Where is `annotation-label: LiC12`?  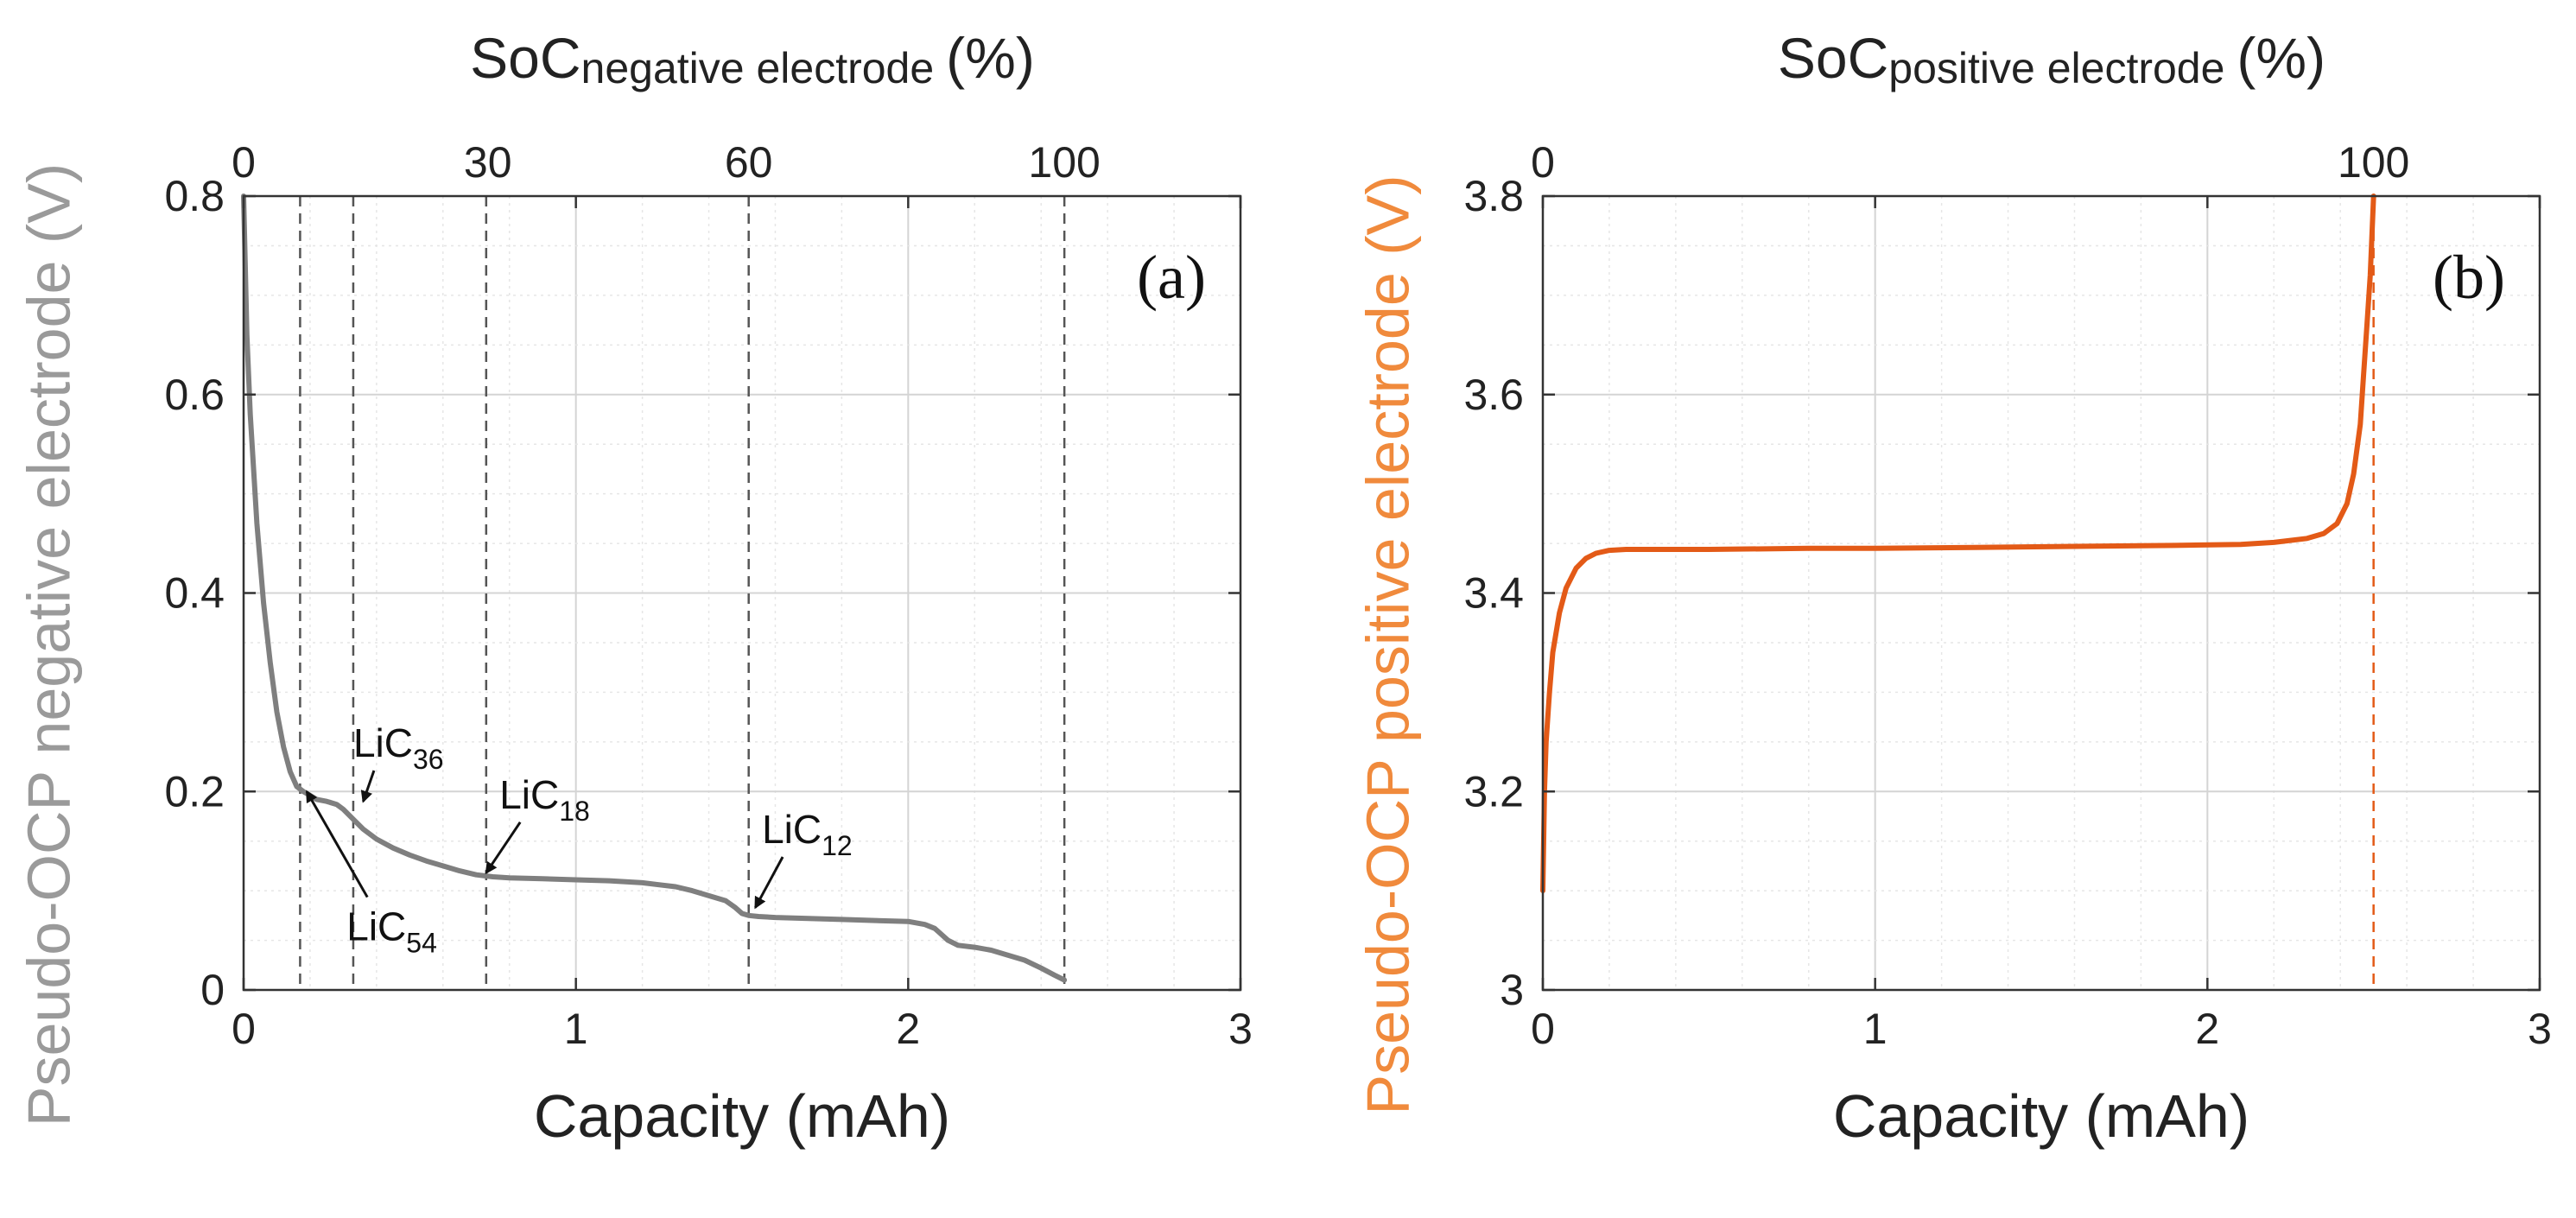
annotation-label: LiC12 is located at coordinates (807, 834).